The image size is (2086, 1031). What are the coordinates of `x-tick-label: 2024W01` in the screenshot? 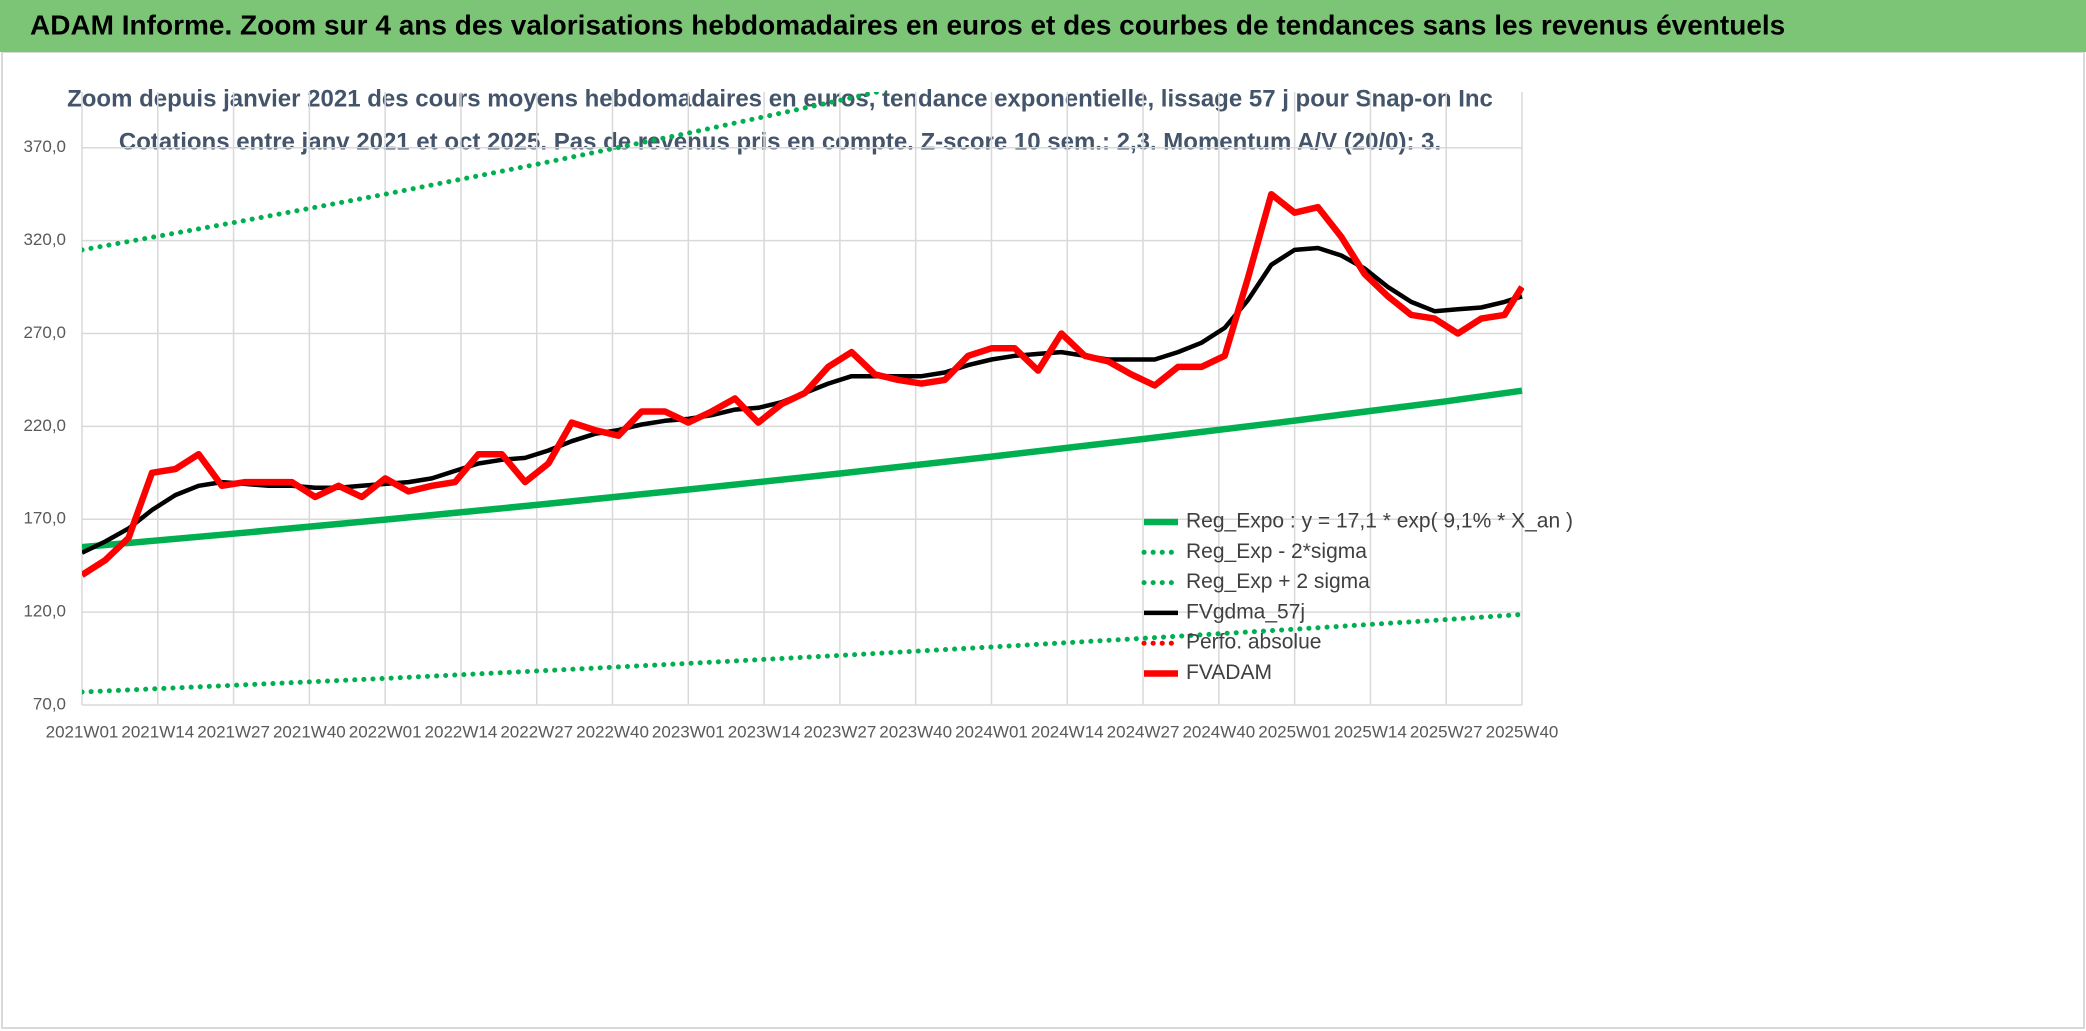 It's located at (991, 731).